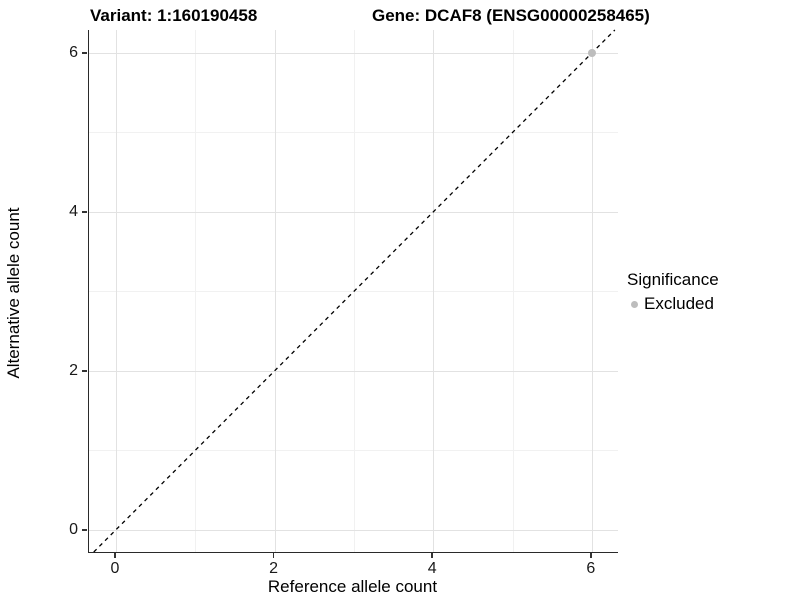 The width and height of the screenshot is (800, 600). I want to click on y-axis-tick-label: 0, so click(73, 529).